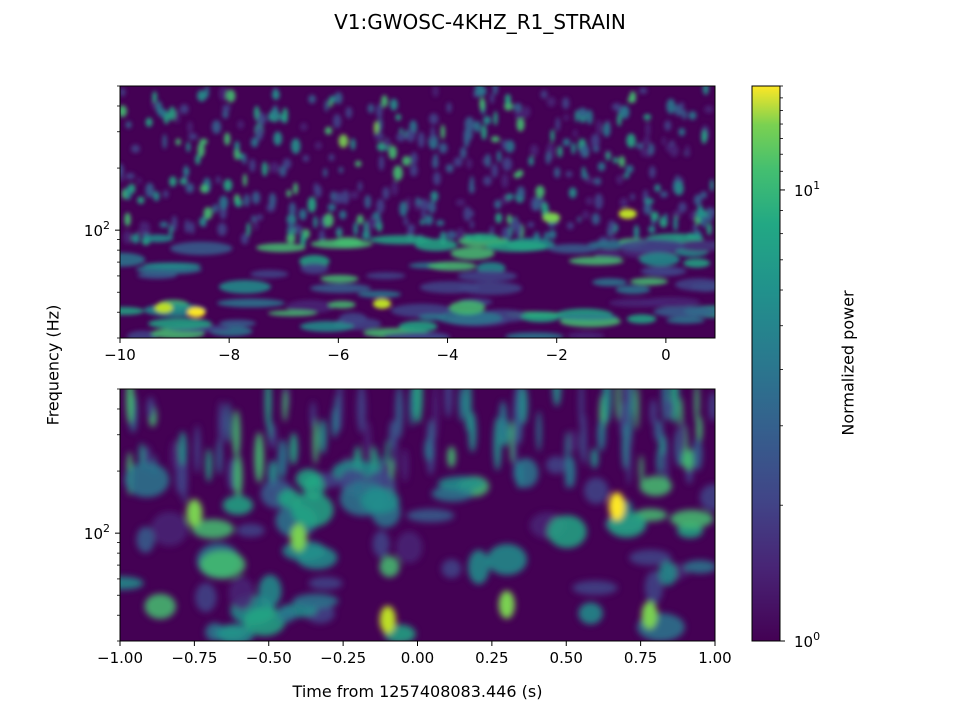 The image size is (960, 720). Describe the element at coordinates (714, 658) in the screenshot. I see `x-tick-label: 1.00` at that location.